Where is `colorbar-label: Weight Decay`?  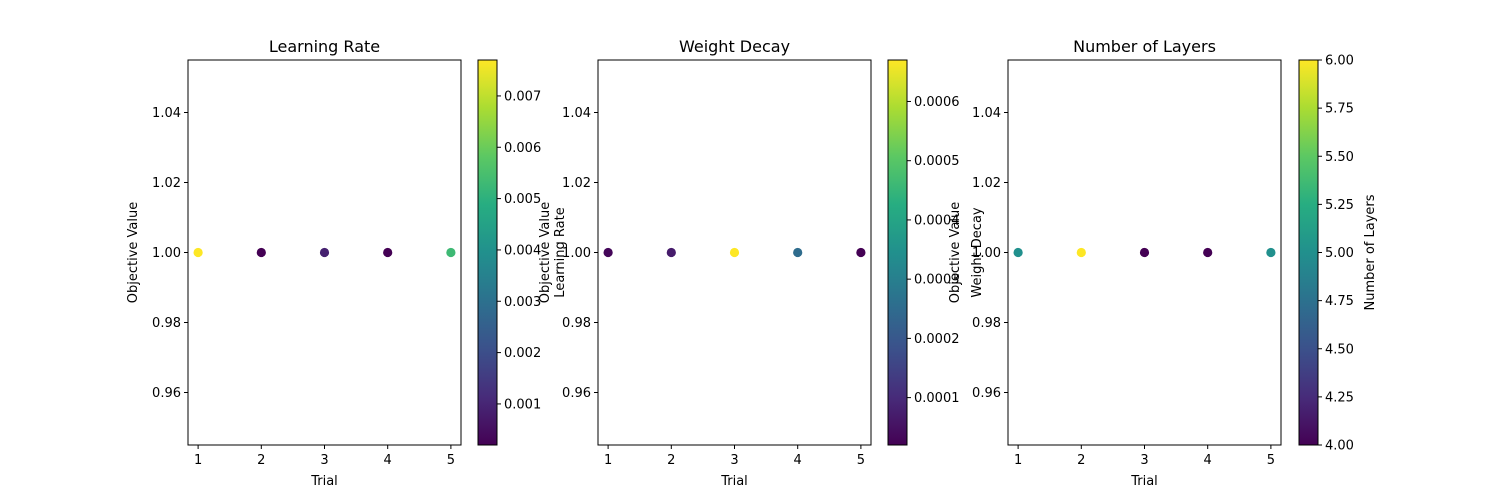
colorbar-label: Weight Decay is located at coordinates (977, 252).